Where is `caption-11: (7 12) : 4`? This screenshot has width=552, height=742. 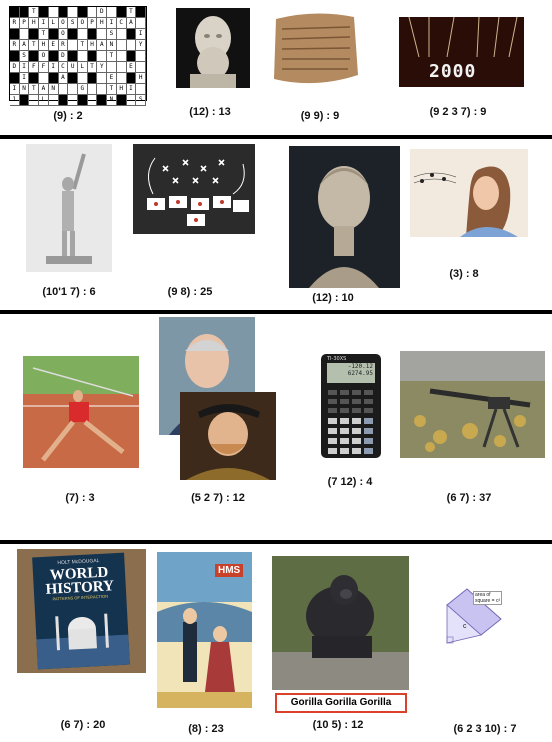 caption-11: (7 12) : 4 is located at coordinates (350, 482).